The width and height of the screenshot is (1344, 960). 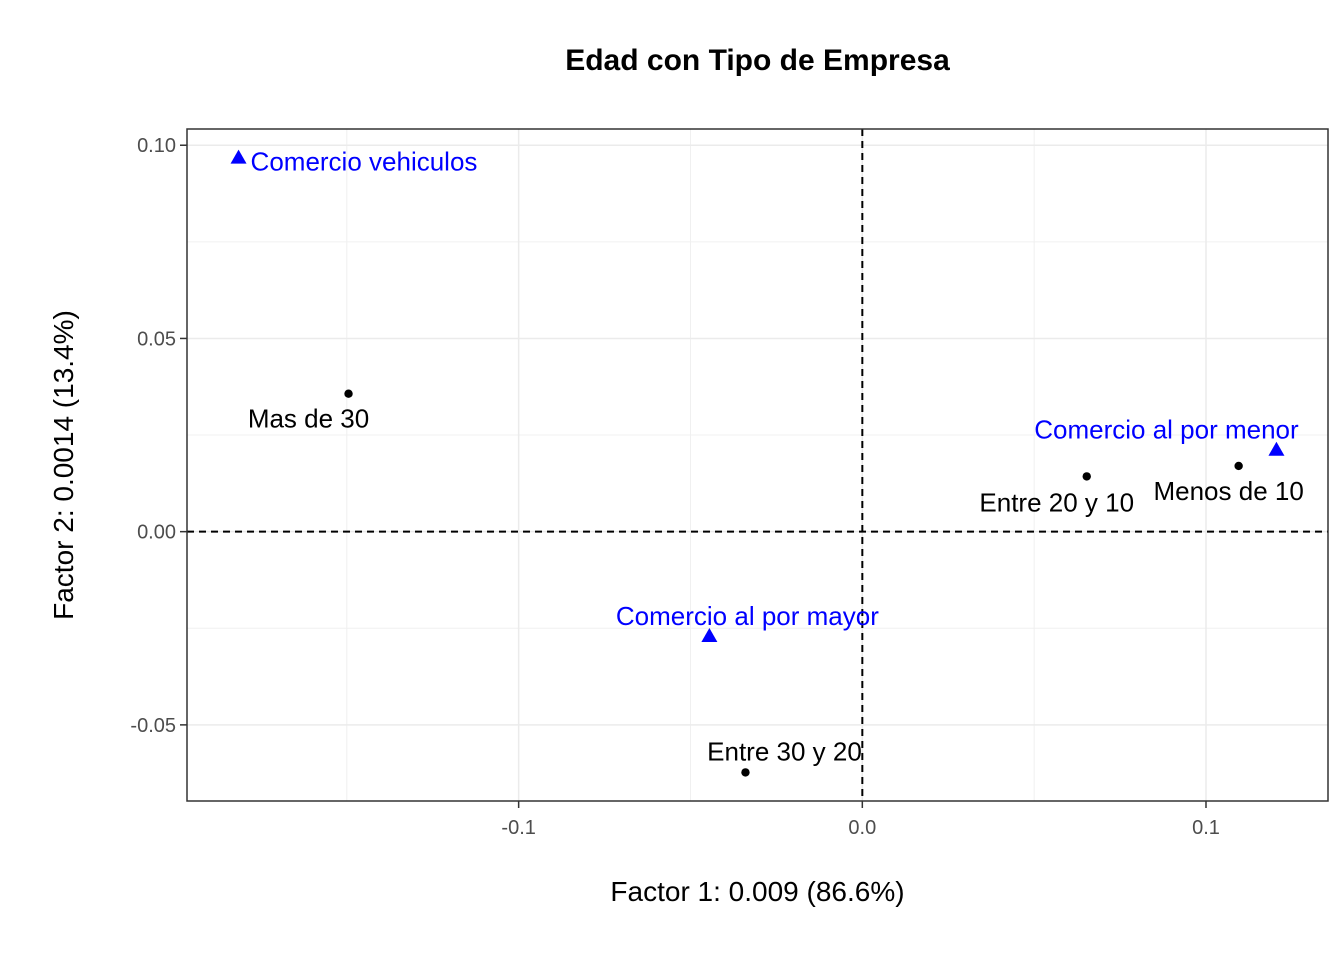 I want to click on x-axis-title: Factor 1: 0.009 (86.6%), so click(x=757, y=891).